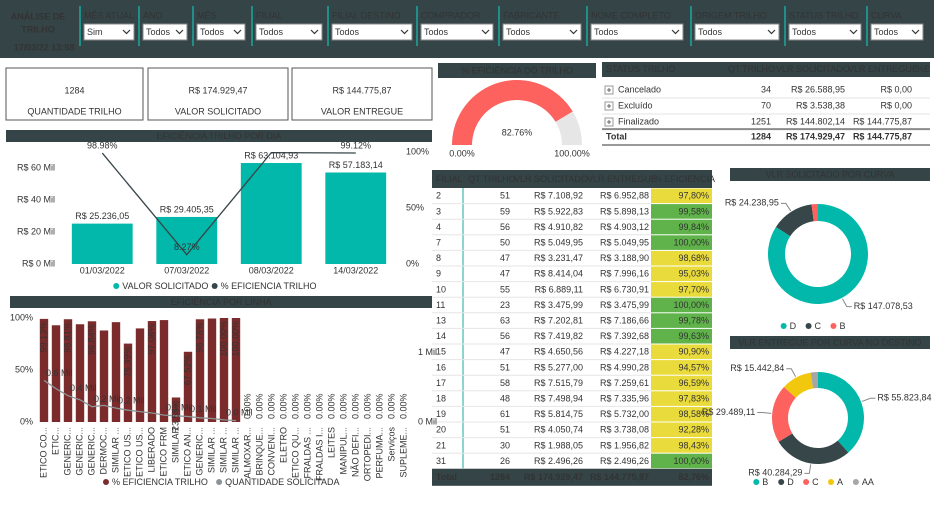 The height and width of the screenshot is (507, 934). Describe the element at coordinates (187, 370) in the screenshot. I see `bar-label: 67.52%` at that location.